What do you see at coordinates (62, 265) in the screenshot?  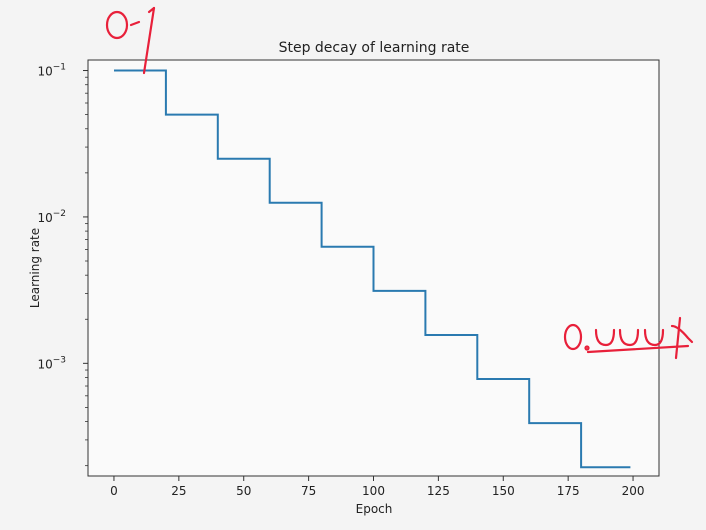 I see `y-axis: 10−110−210−3` at bounding box center [62, 265].